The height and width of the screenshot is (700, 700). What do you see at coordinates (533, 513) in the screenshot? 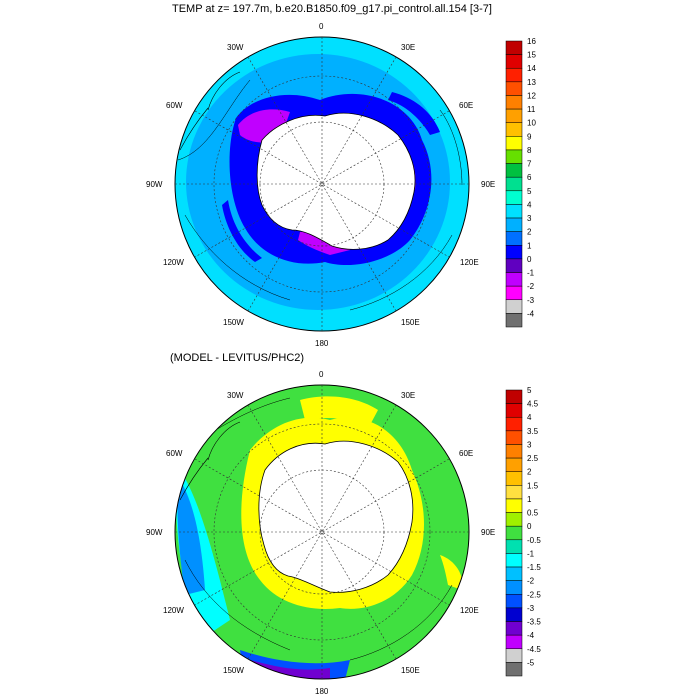
I see `bottom-colorbar-tick-label: 0.5` at bounding box center [533, 513].